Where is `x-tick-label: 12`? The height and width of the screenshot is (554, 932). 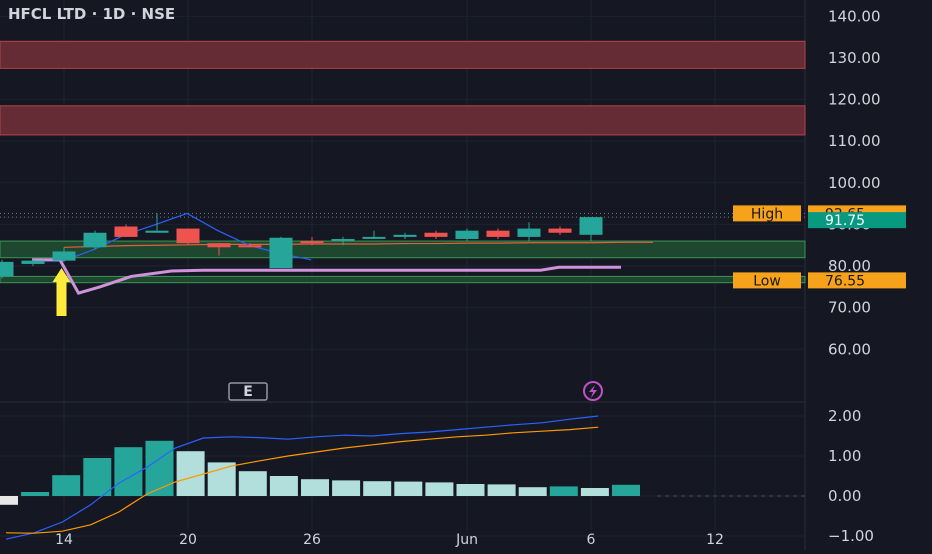
x-tick-label: 12 is located at coordinates (715, 540).